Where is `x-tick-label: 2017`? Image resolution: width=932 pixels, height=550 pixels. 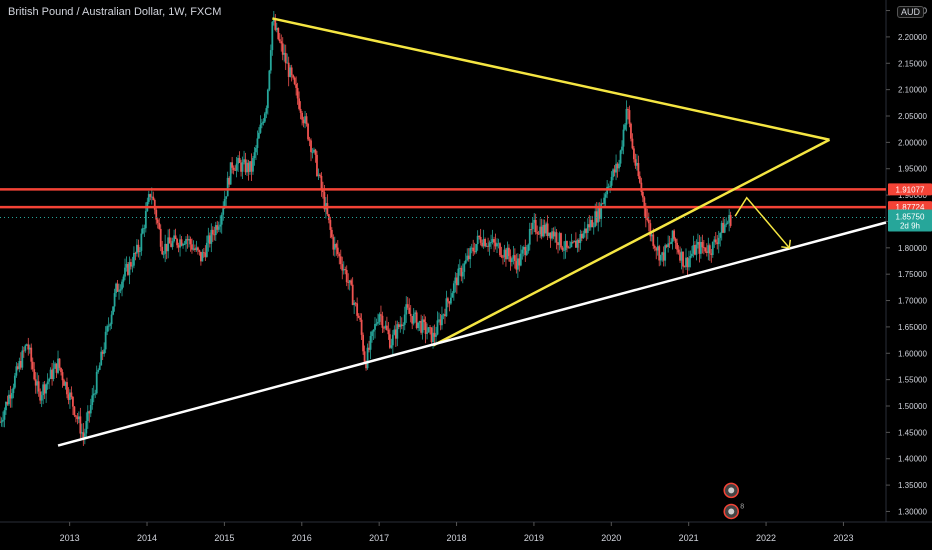
x-tick-label: 2017 is located at coordinates (379, 538).